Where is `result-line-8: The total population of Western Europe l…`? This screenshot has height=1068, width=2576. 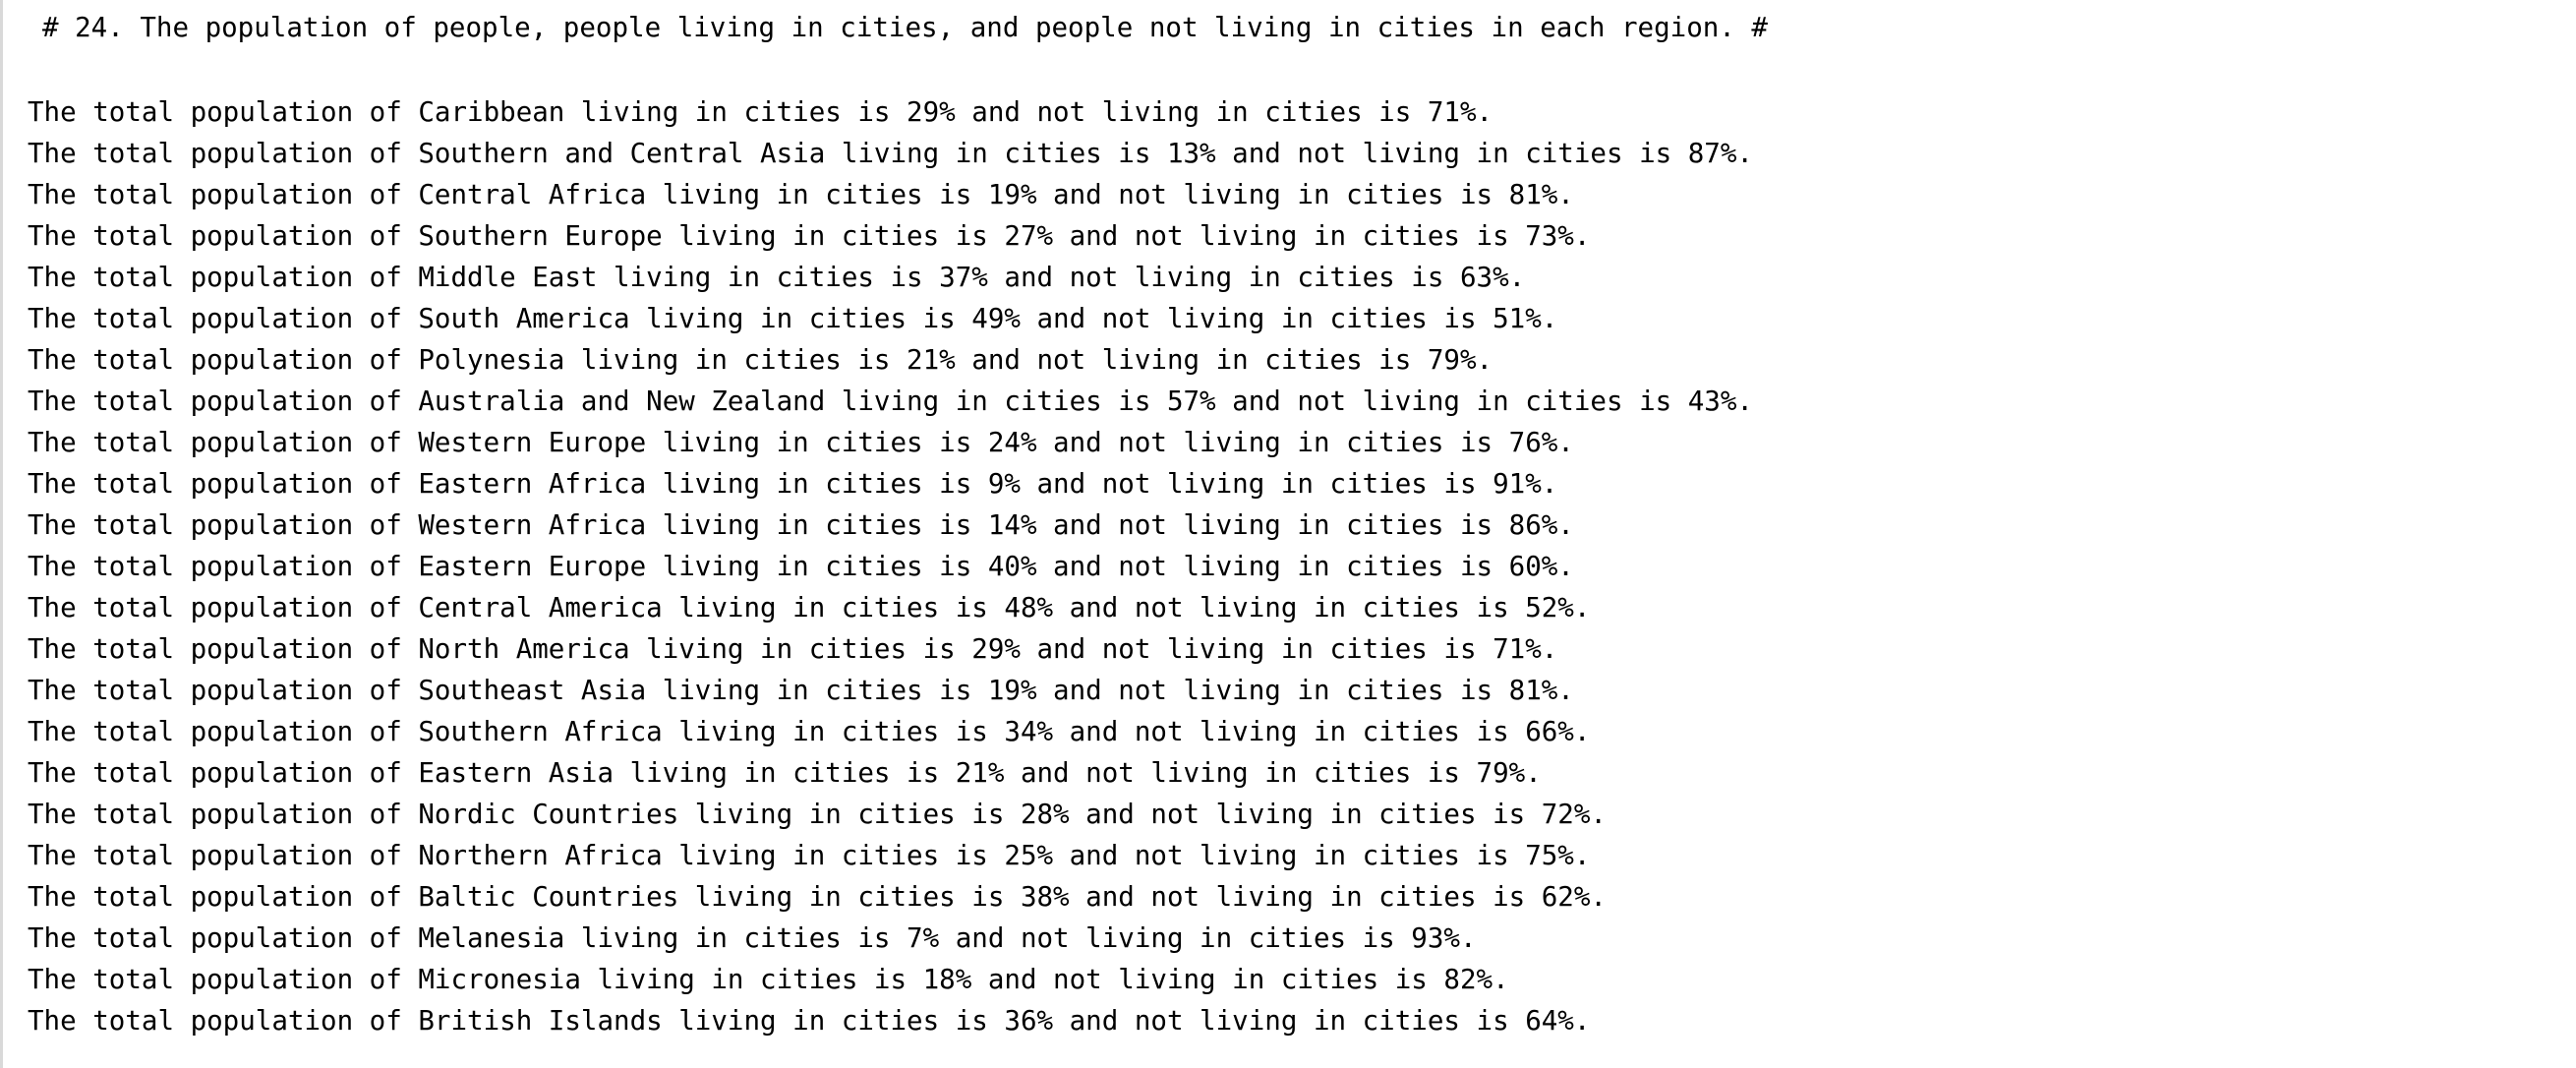 result-line-8: The total population of Western Europe l… is located at coordinates (801, 442).